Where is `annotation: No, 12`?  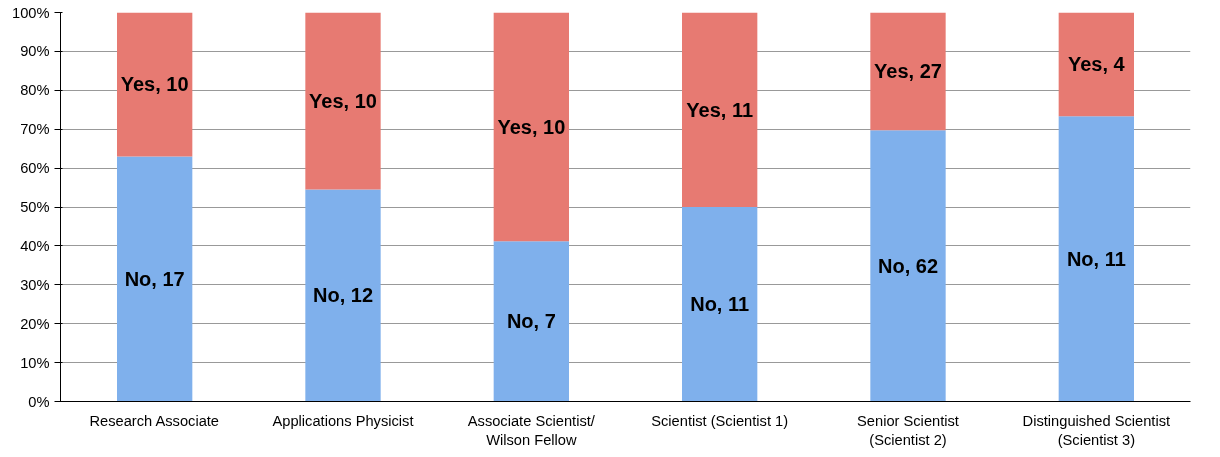
annotation: No, 12 is located at coordinates (343, 295).